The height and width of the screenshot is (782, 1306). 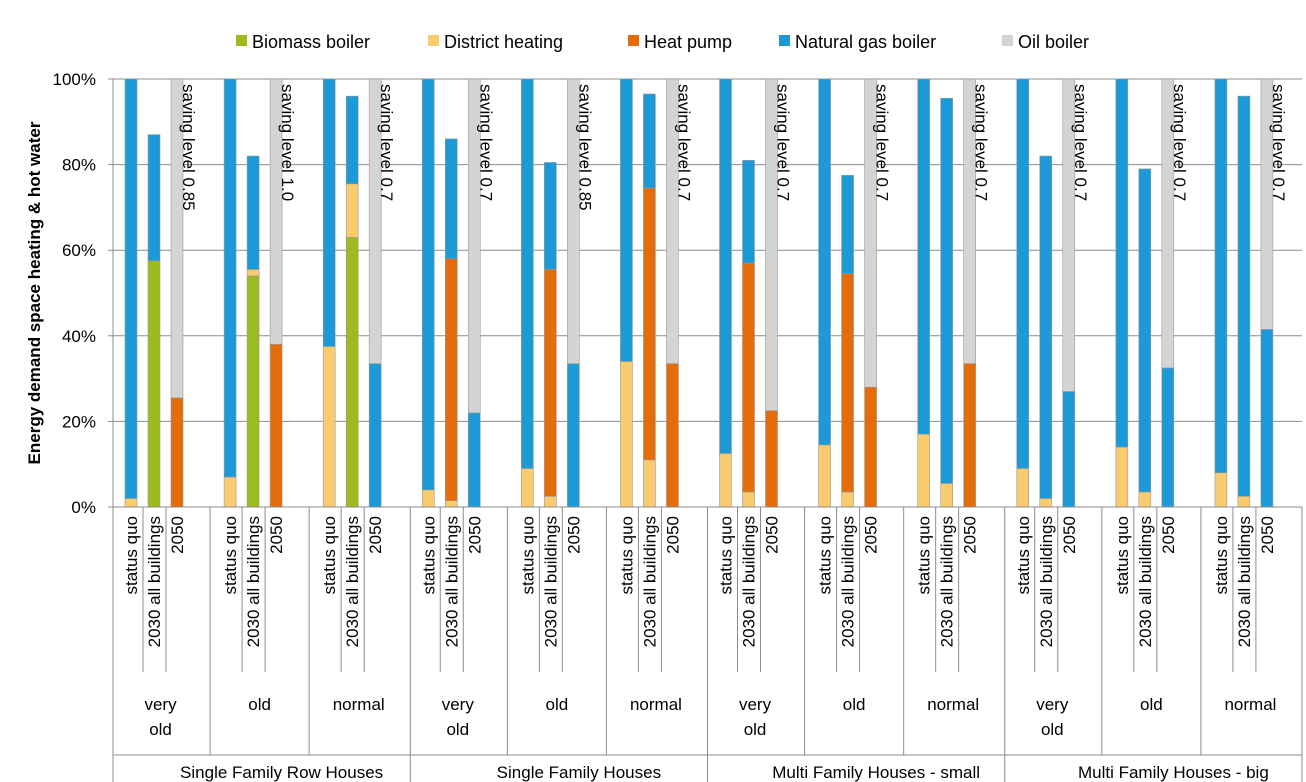 I want to click on legend-swatch-oil-boiler, so click(x=1007, y=40).